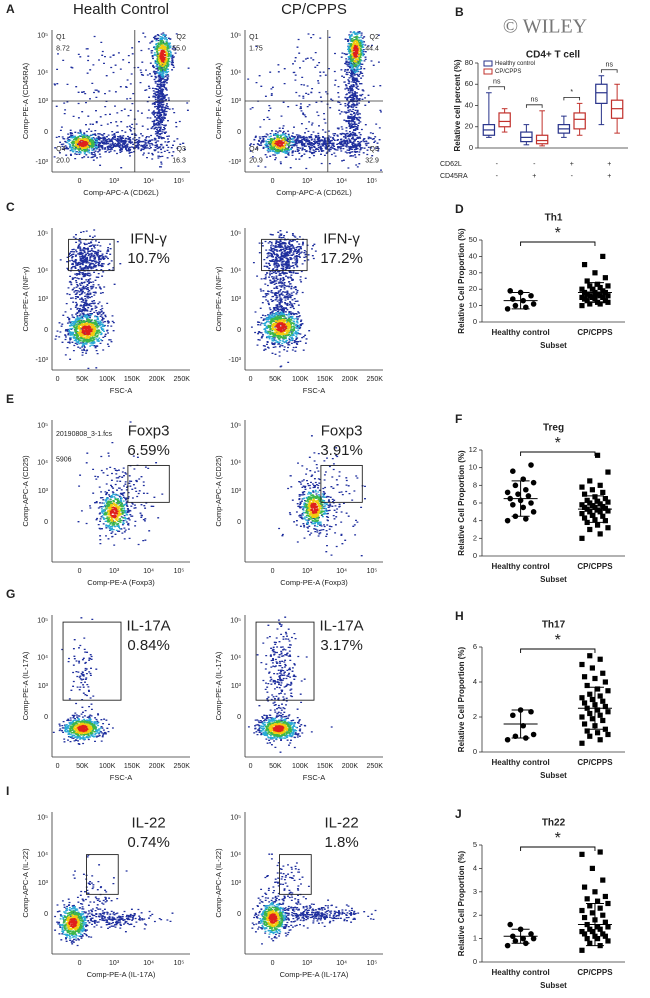  I want to click on quadrant-name: Q3, so click(181, 149).